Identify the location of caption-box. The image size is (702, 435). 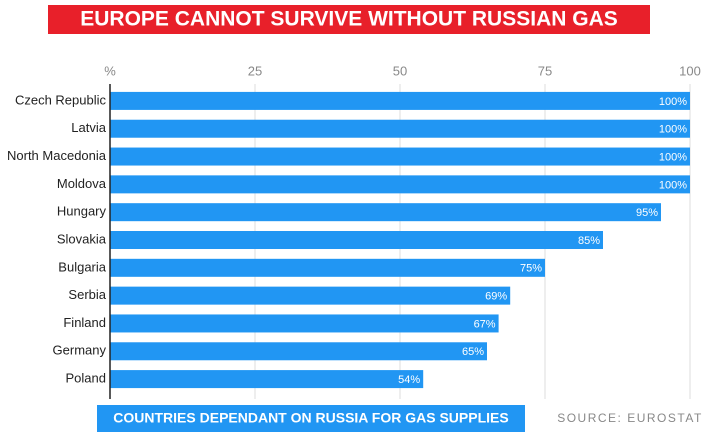
(311, 418).